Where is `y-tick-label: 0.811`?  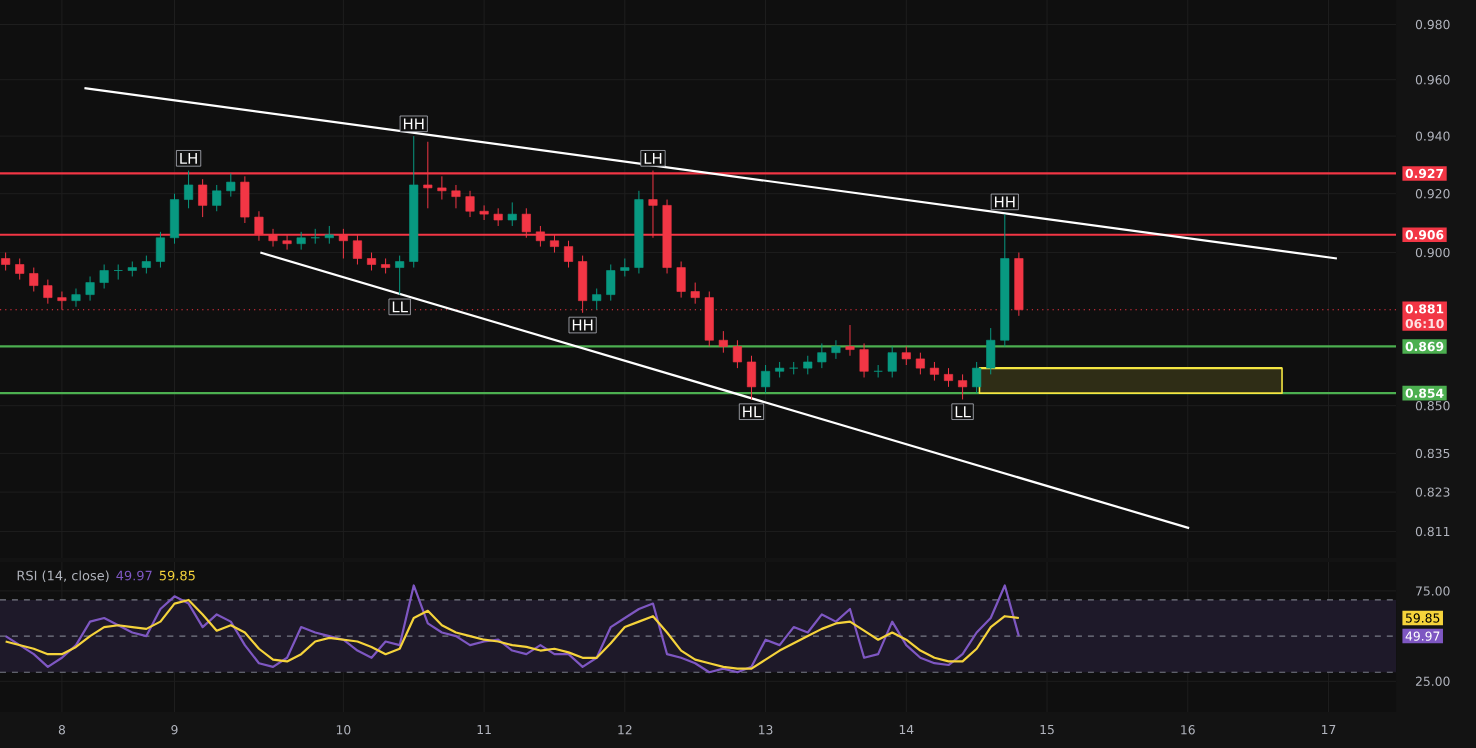
y-tick-label: 0.811 is located at coordinates (1432, 531).